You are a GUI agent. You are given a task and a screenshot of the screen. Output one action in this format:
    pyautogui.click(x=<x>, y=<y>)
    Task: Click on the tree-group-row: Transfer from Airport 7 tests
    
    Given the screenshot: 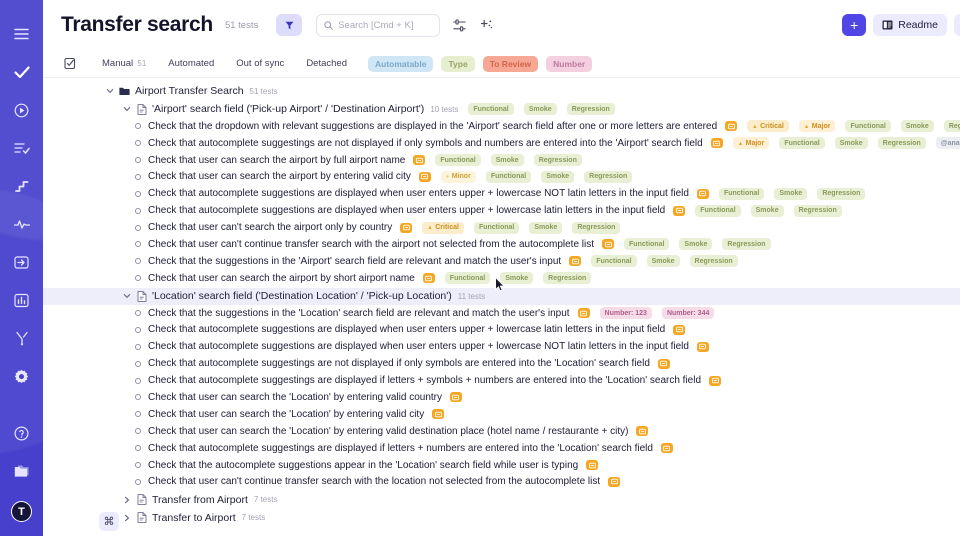 What is the action you would take?
    pyautogui.click(x=501, y=499)
    